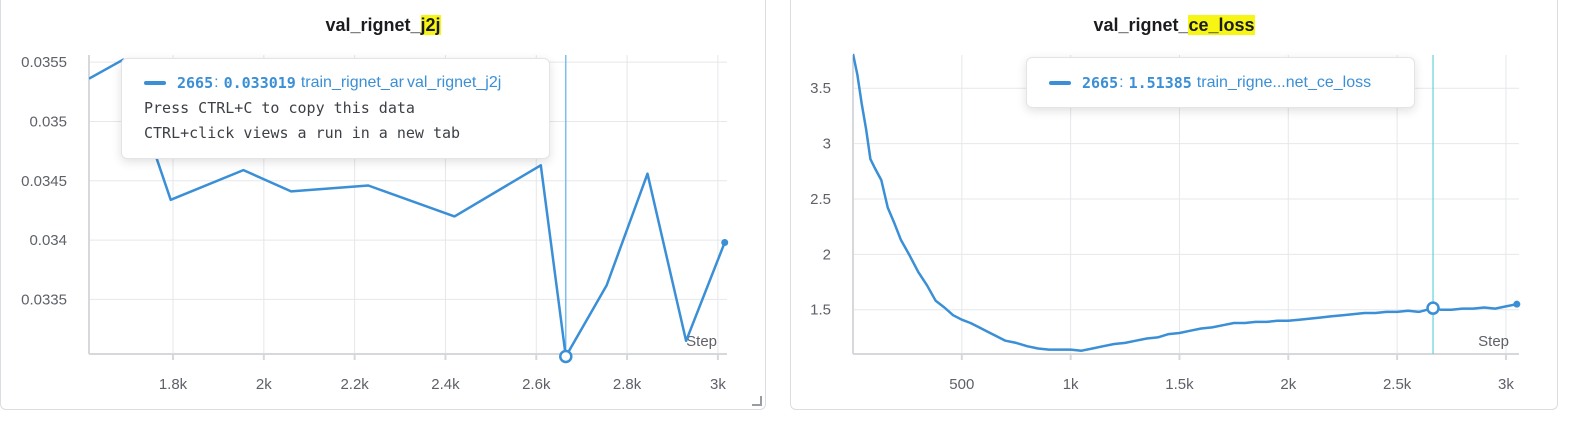  I want to click on tooltip-help-newtab: CTRL+click views a run in a new tab, so click(346, 133).